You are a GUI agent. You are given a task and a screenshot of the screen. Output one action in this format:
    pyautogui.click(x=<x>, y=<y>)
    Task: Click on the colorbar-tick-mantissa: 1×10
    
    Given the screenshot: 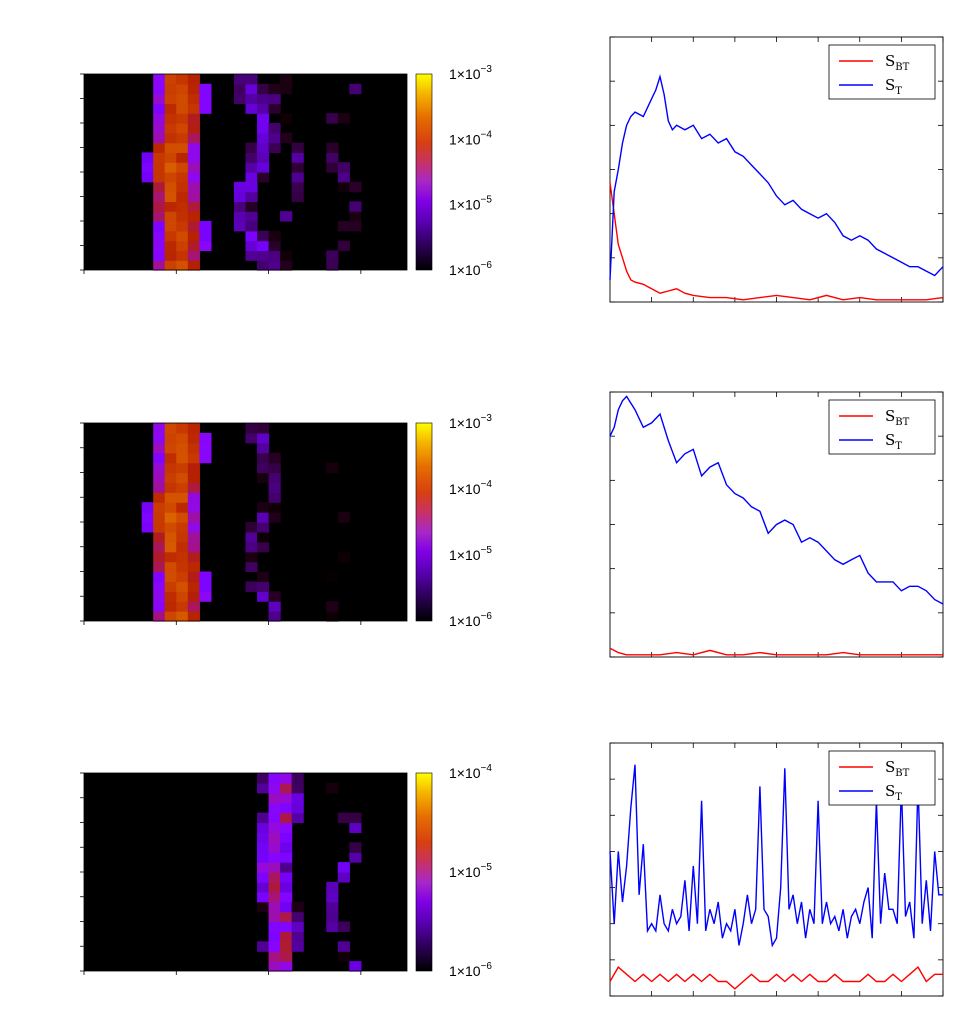 What is the action you would take?
    pyautogui.click(x=465, y=971)
    